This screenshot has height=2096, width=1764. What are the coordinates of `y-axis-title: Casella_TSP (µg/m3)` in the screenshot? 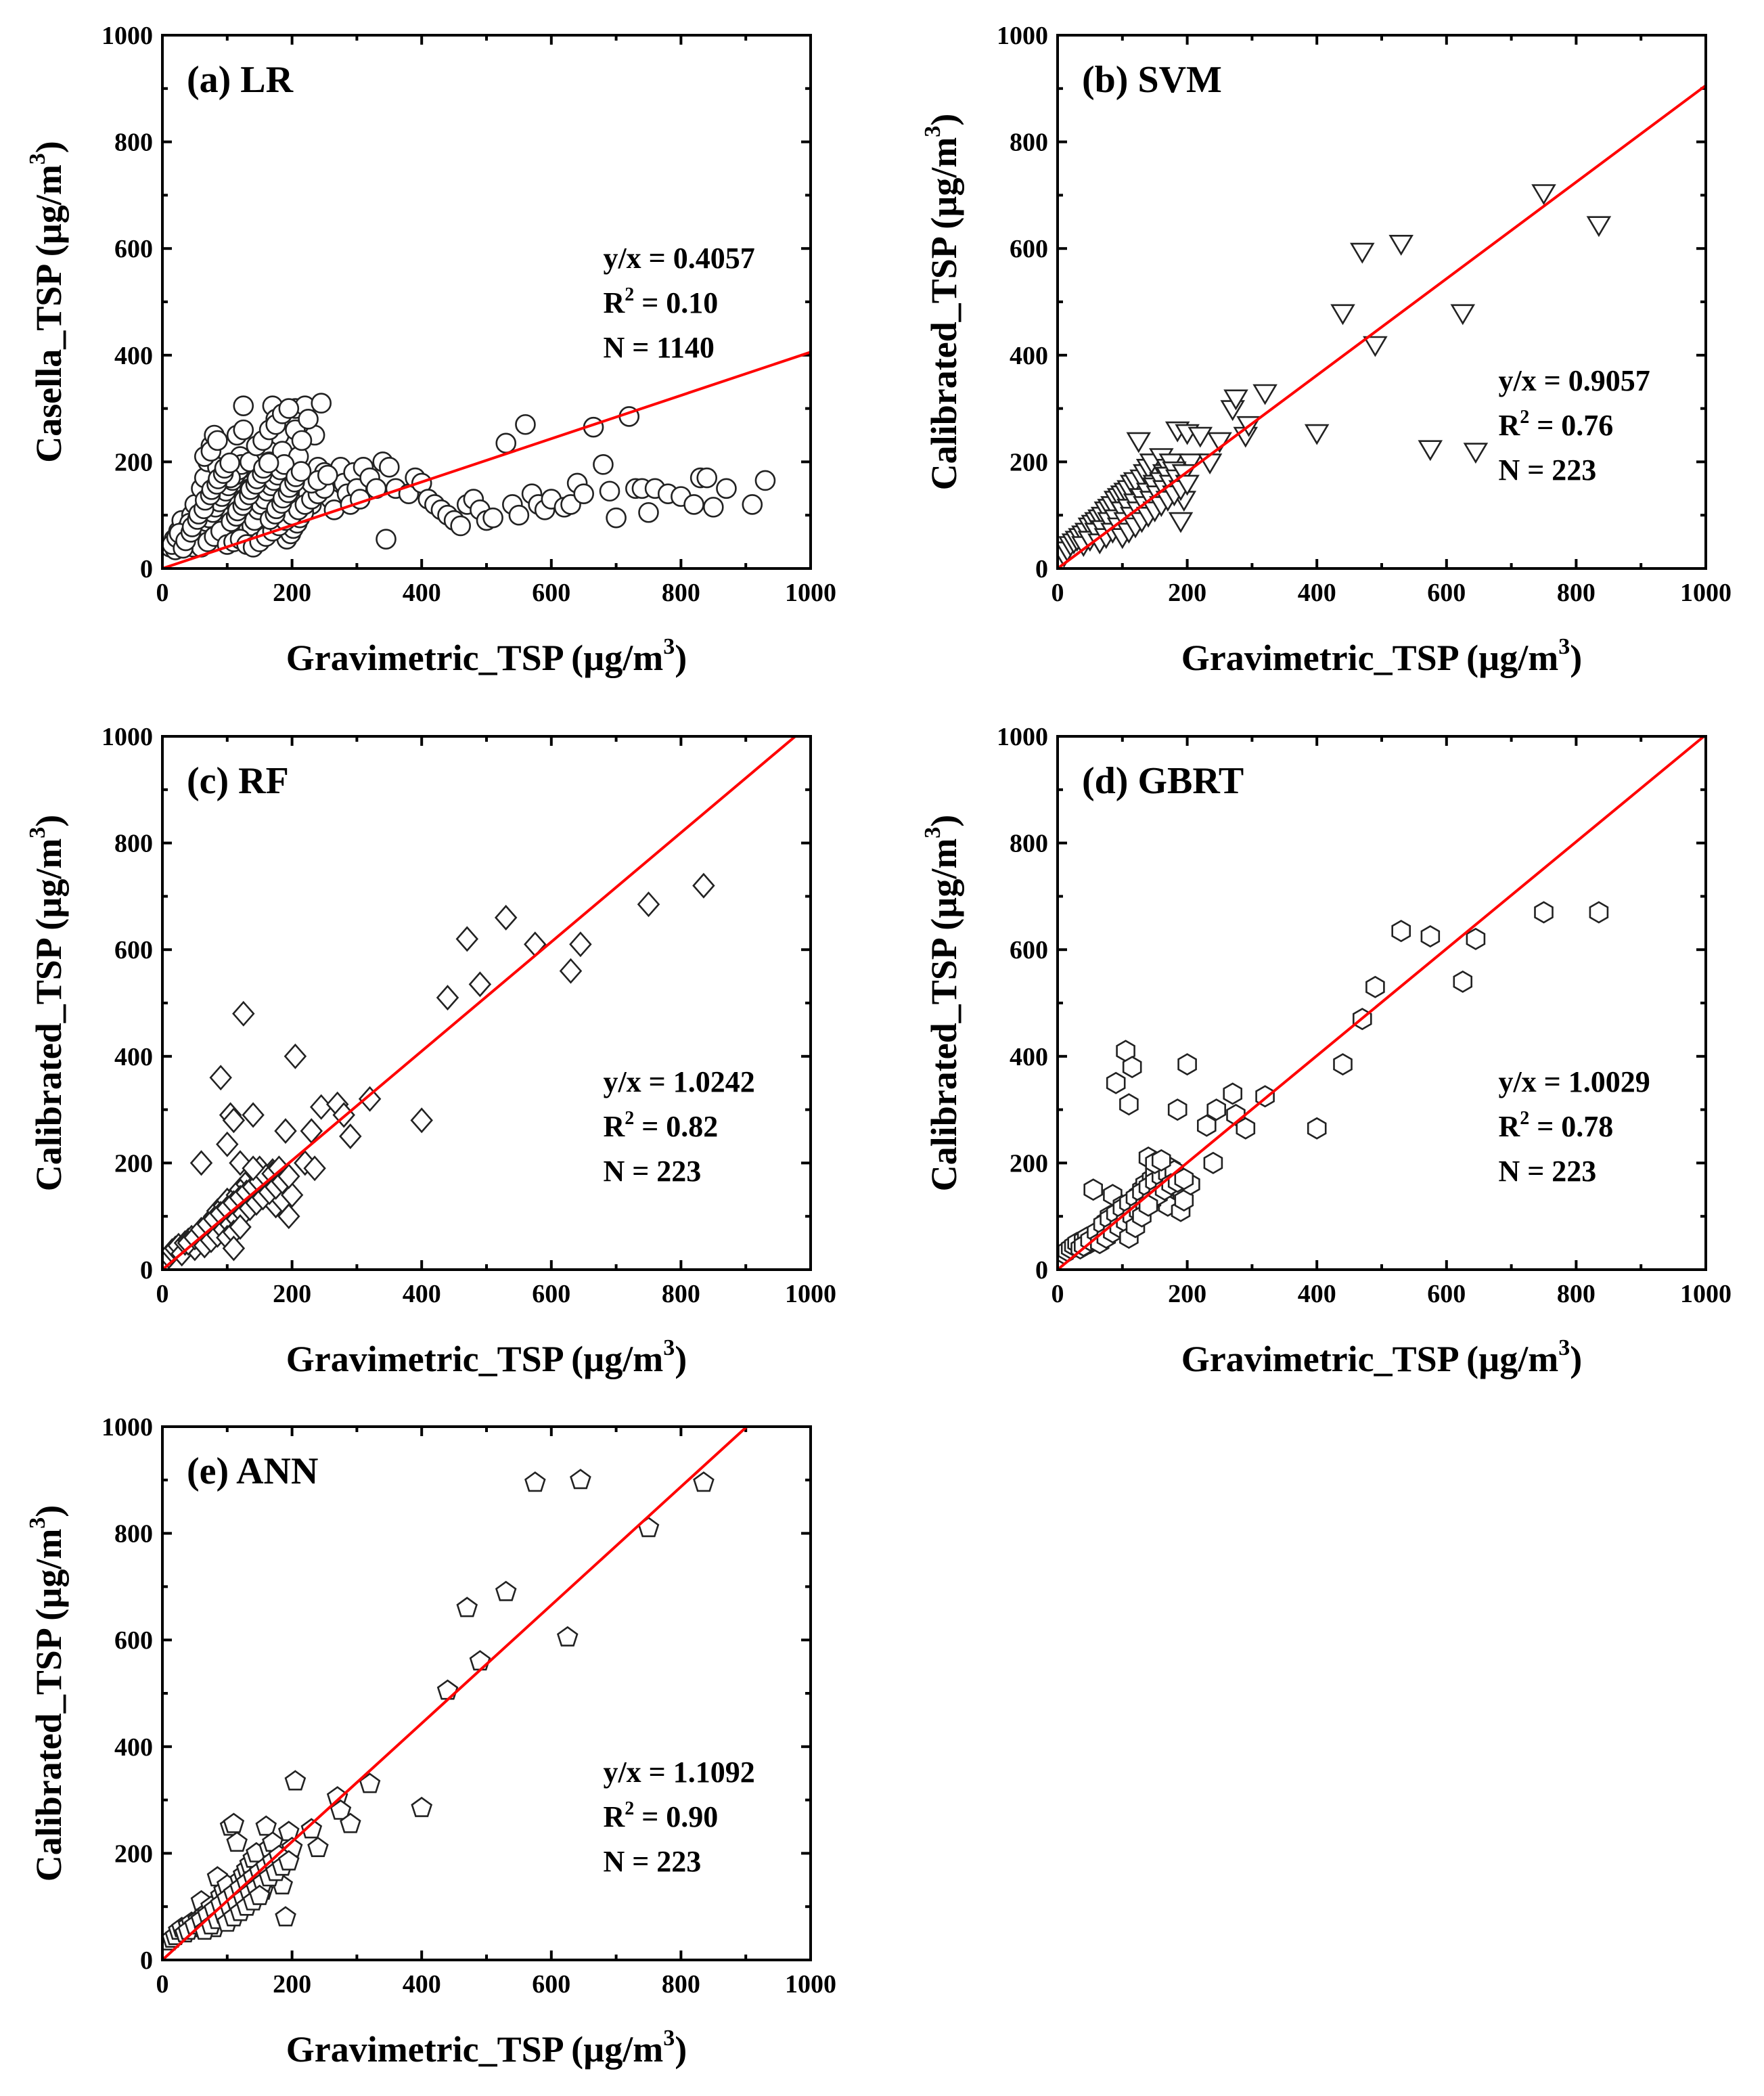 It's located at (47, 302).